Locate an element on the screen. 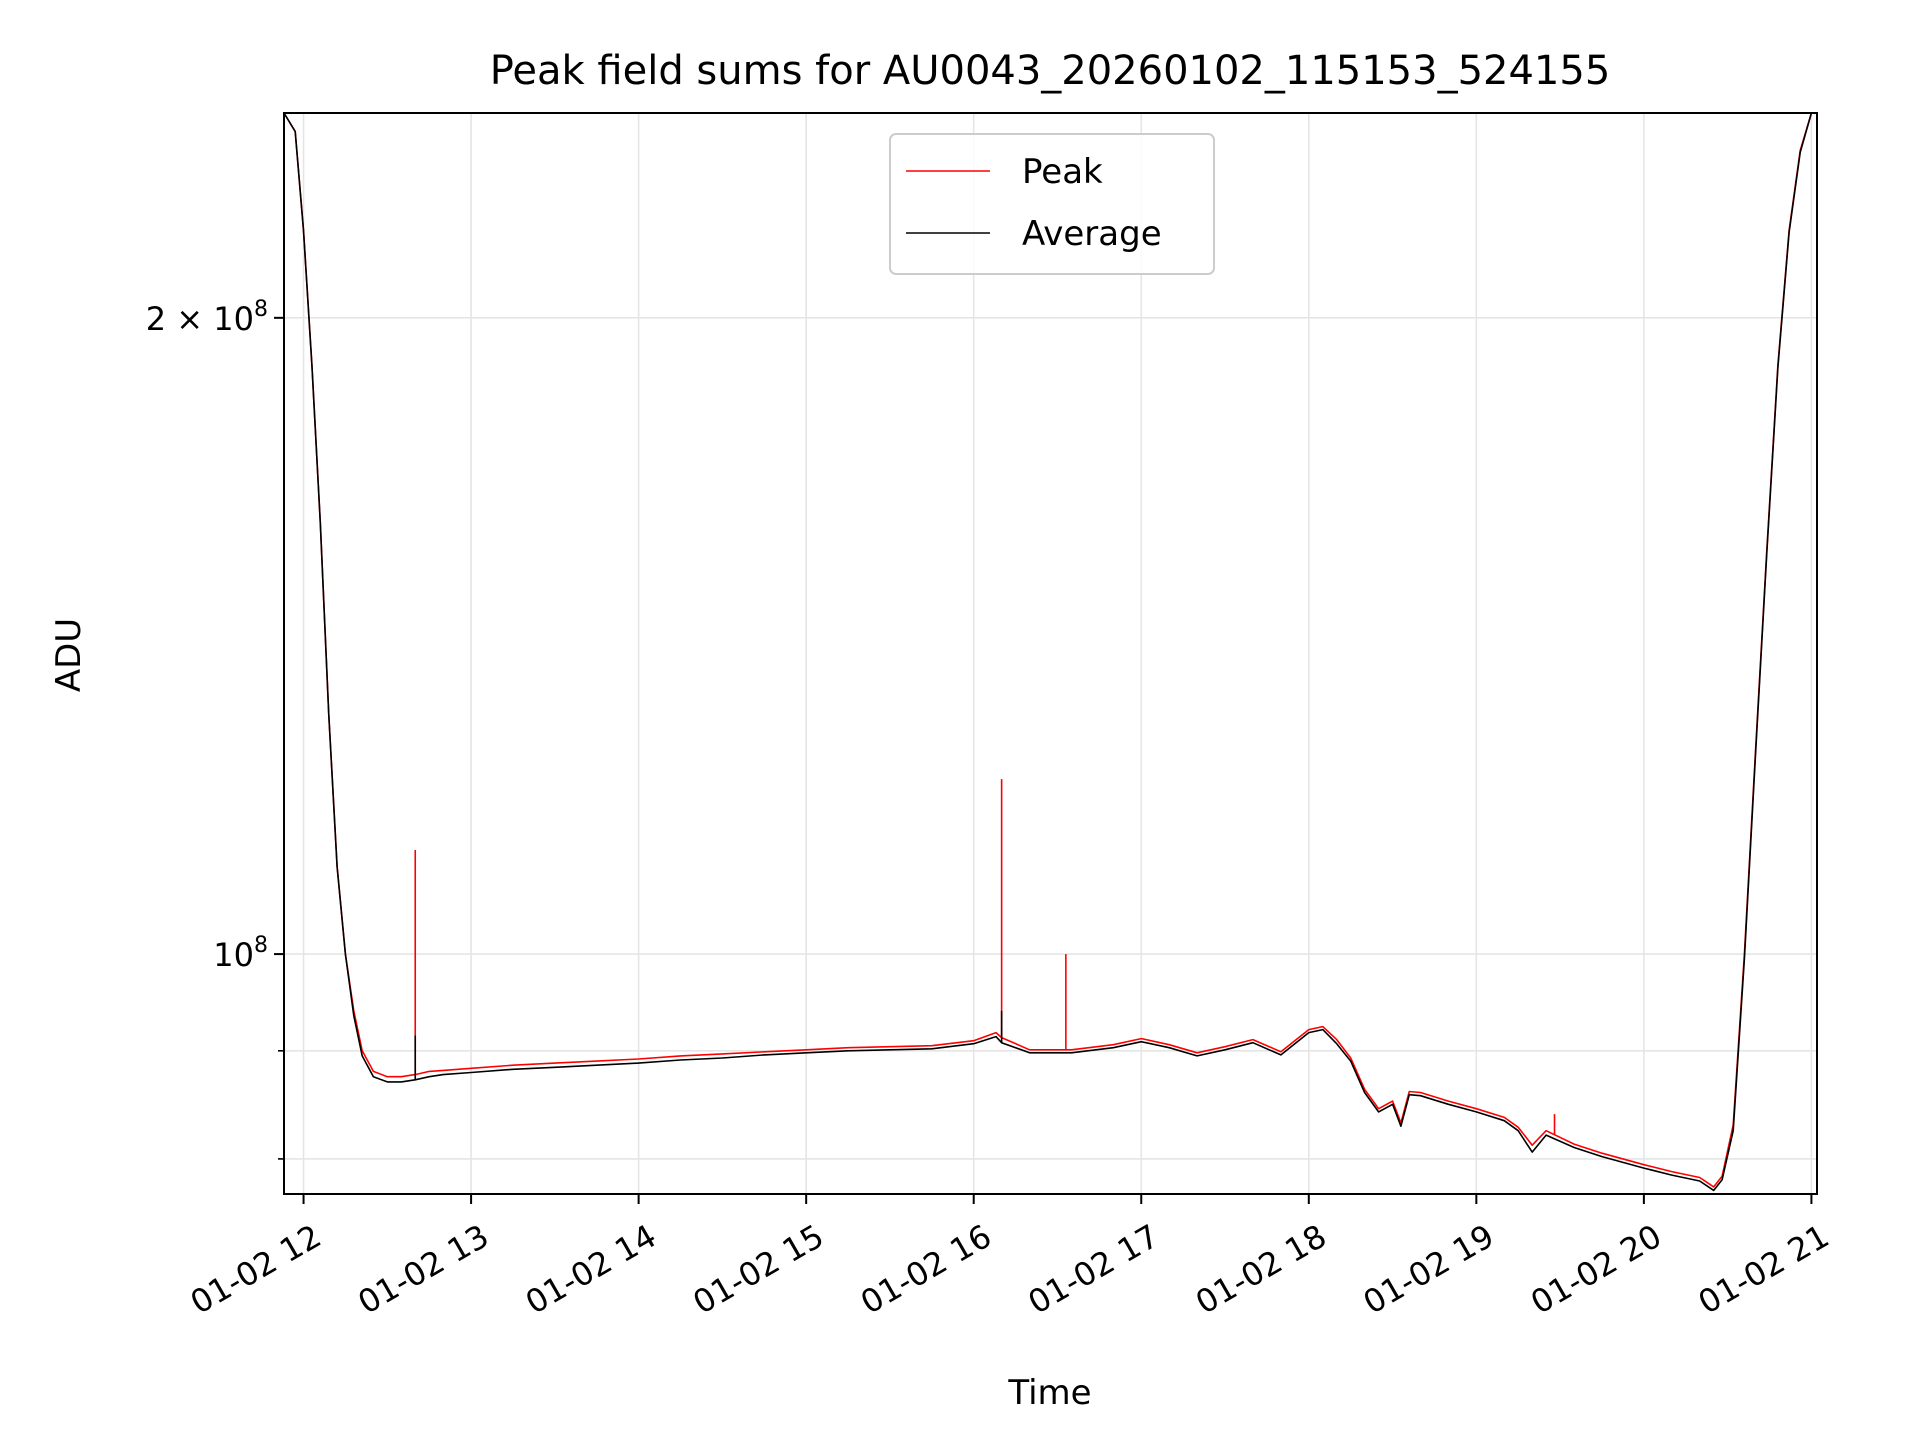  y-tick-label: 2 × 108 is located at coordinates (207, 317).